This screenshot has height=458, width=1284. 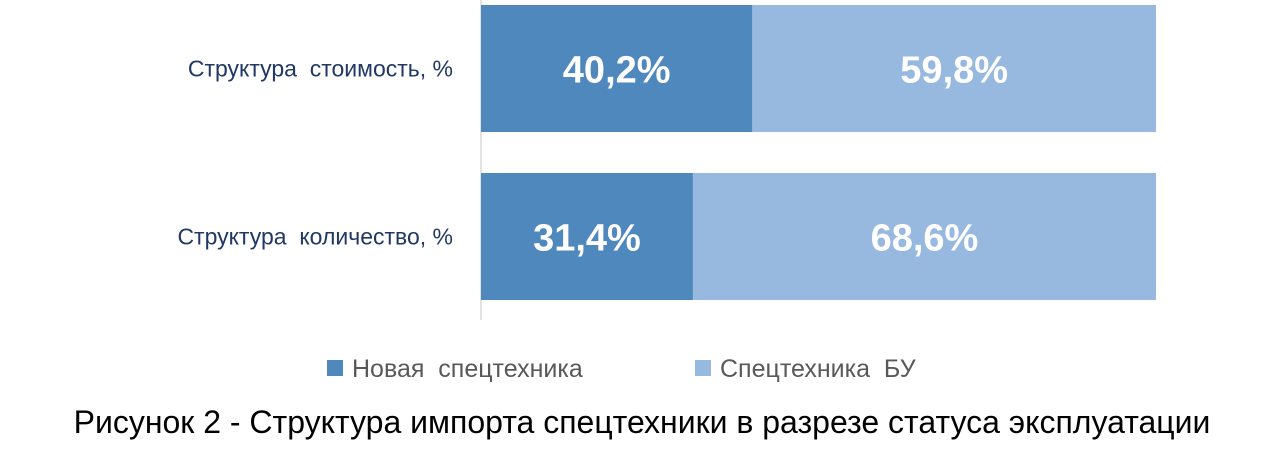 I want to click on bar-value-label: 68,6%, so click(x=925, y=239).